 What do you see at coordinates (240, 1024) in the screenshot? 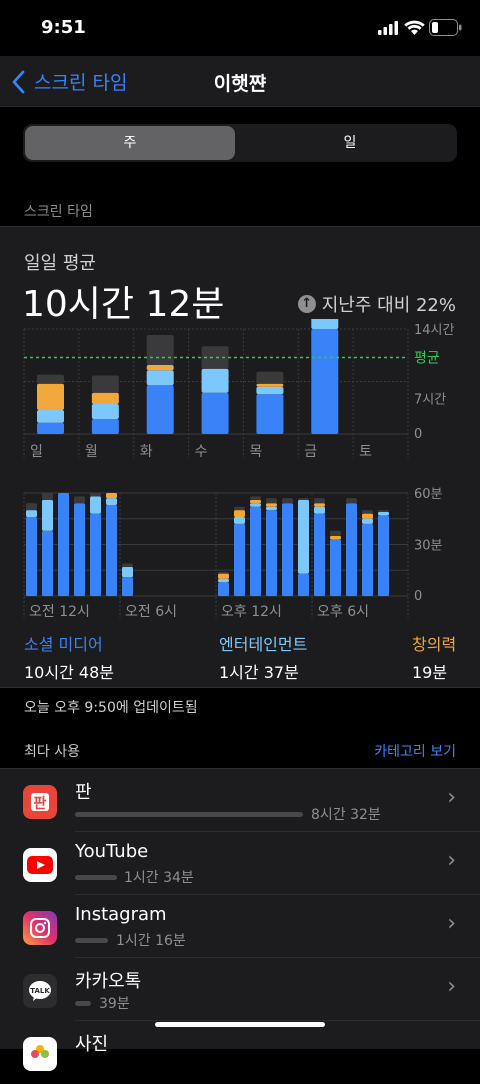
I see `home-indicator` at bounding box center [240, 1024].